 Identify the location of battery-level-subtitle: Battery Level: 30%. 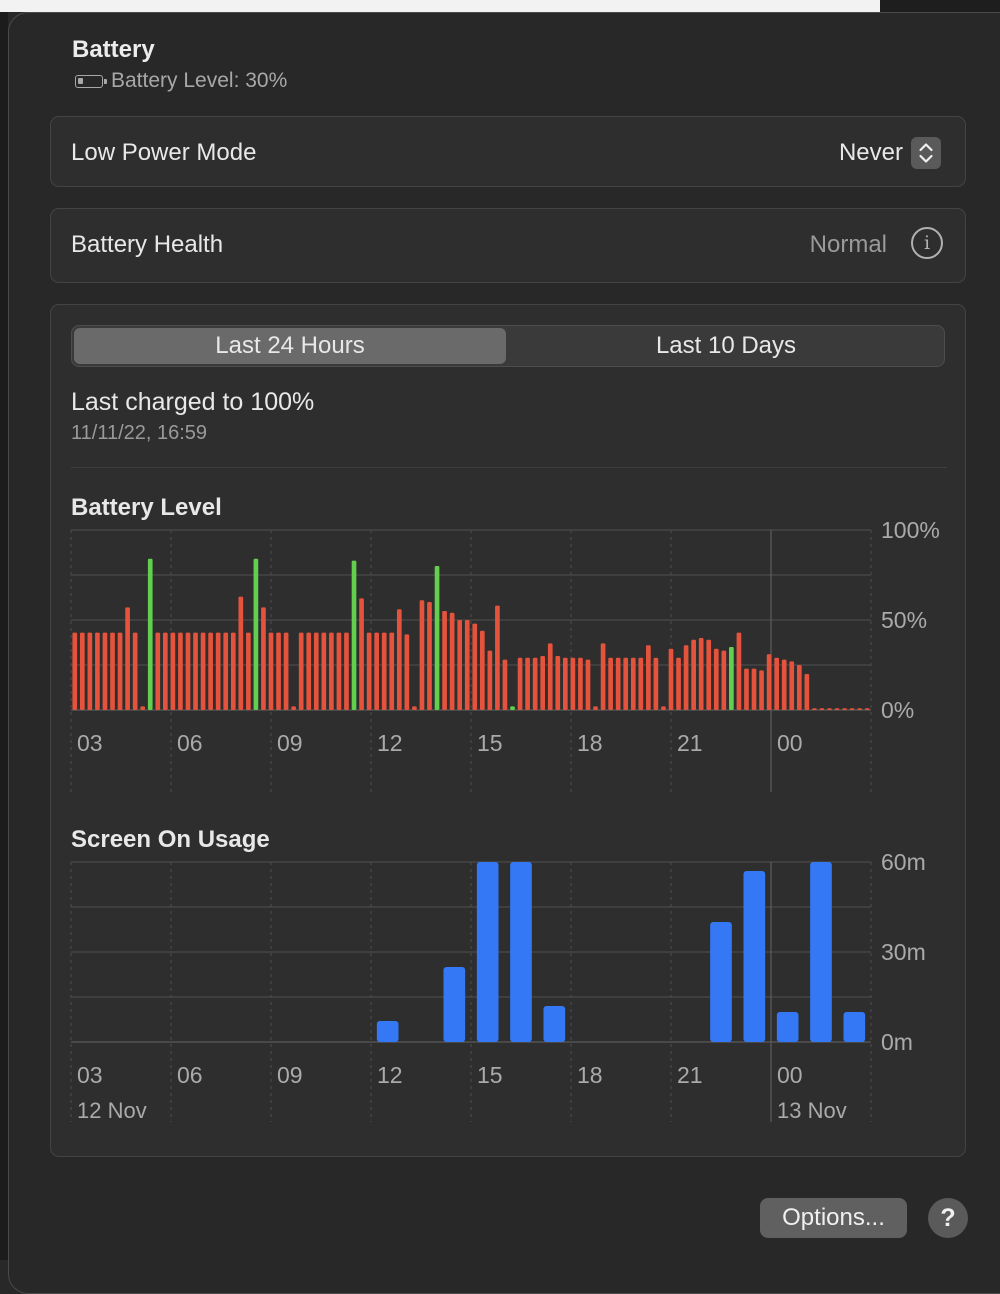
(181, 81).